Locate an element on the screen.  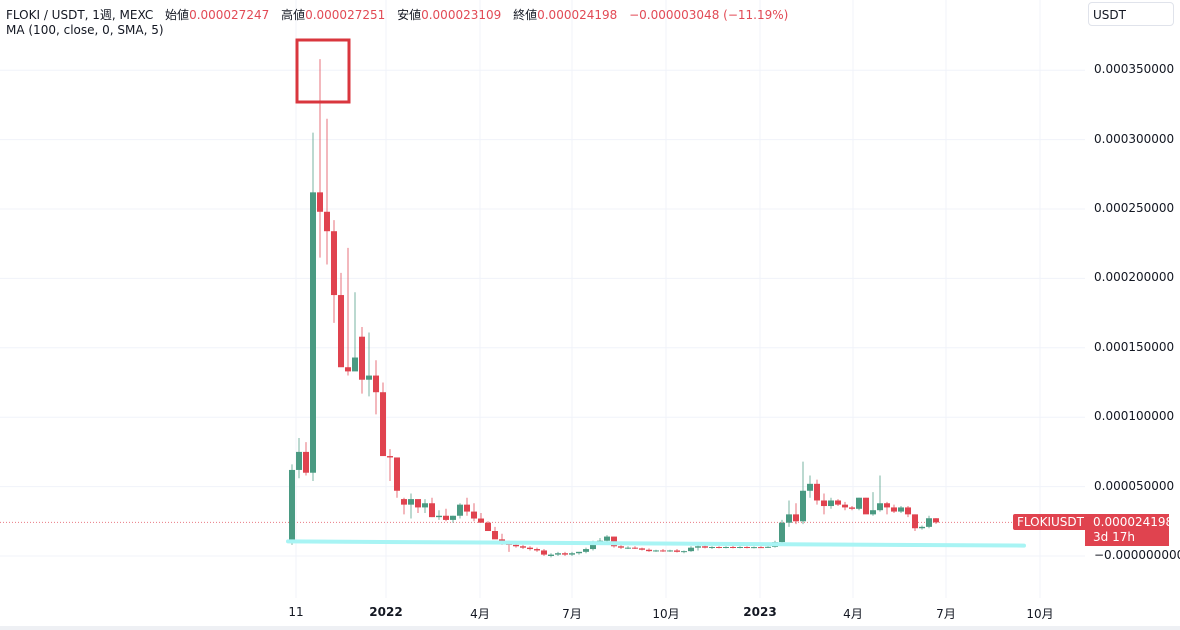
price-tick-label: 0.000200000 is located at coordinates (1134, 277).